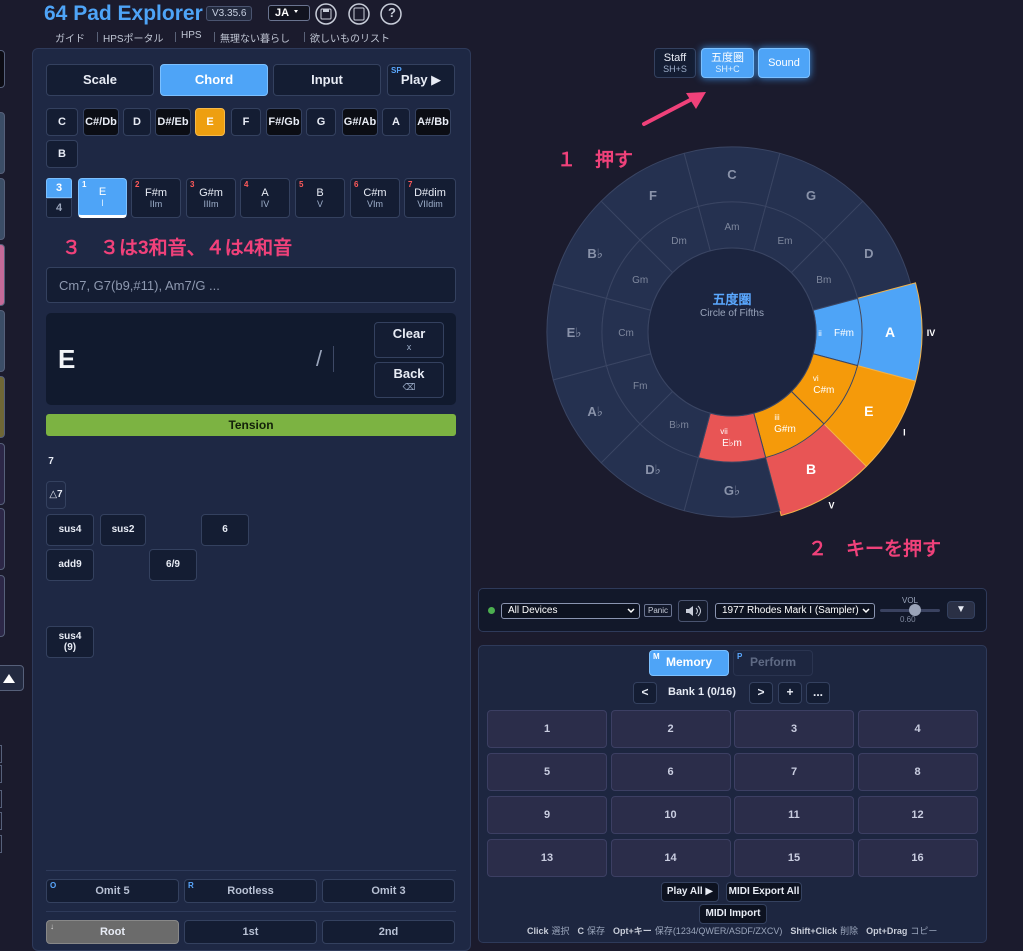 Image resolution: width=1023 pixels, height=951 pixels. Describe the element at coordinates (289, 13) in the screenshot. I see `language-select: JA` at that location.